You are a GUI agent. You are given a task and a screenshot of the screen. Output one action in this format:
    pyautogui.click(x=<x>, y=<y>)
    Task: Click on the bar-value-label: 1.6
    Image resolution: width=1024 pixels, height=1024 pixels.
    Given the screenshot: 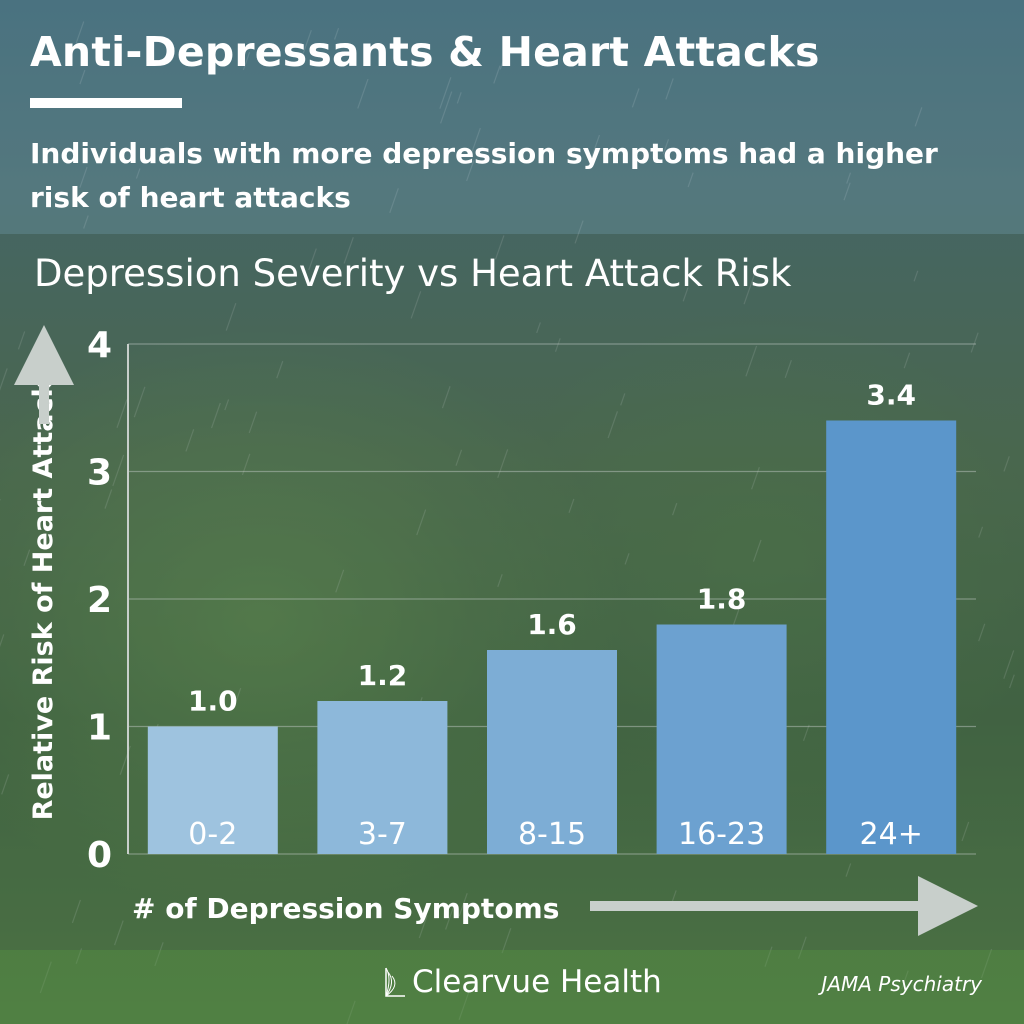 What is the action you would take?
    pyautogui.click(x=552, y=624)
    